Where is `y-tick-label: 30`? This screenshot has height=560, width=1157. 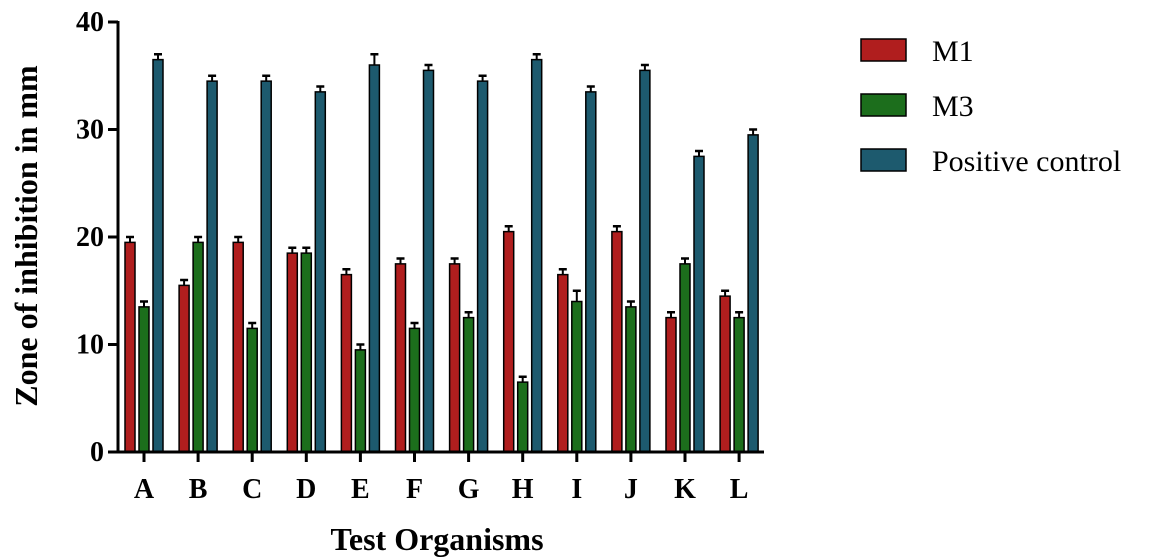
y-tick-label: 30 is located at coordinates (90, 130).